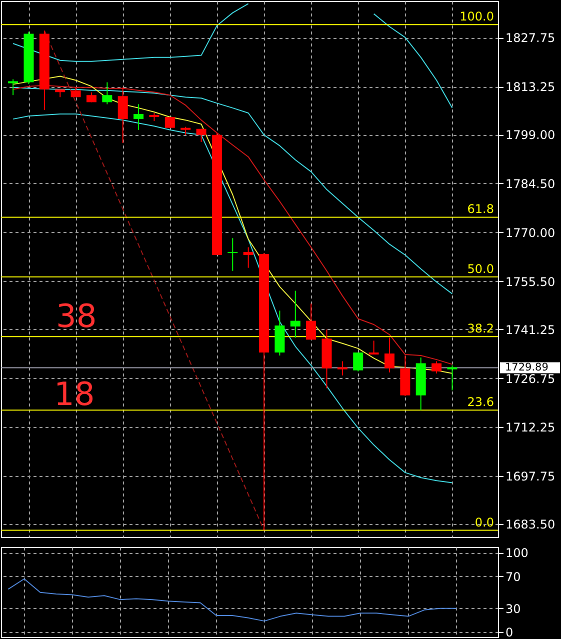  I want to click on y-tick-label: 1683.50, so click(531, 525).